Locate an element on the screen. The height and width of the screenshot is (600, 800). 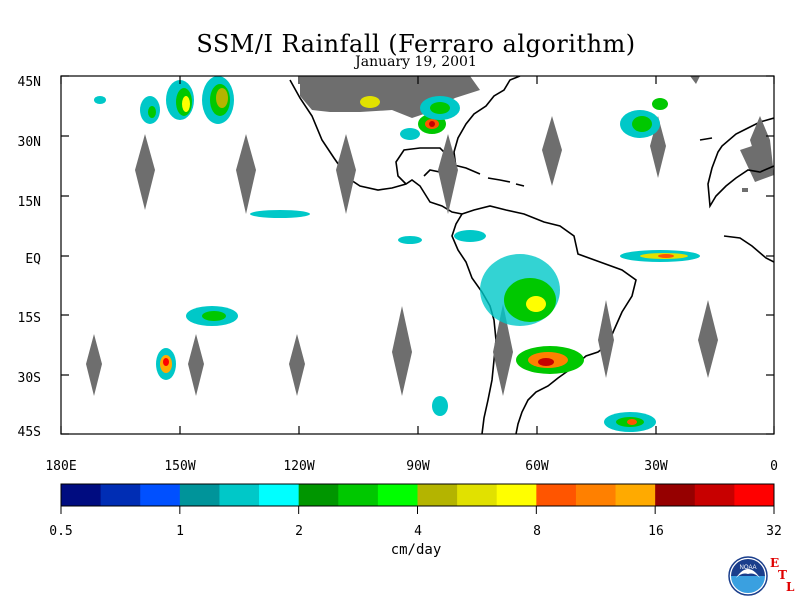
lon-label: 150W is located at coordinates (179, 466).